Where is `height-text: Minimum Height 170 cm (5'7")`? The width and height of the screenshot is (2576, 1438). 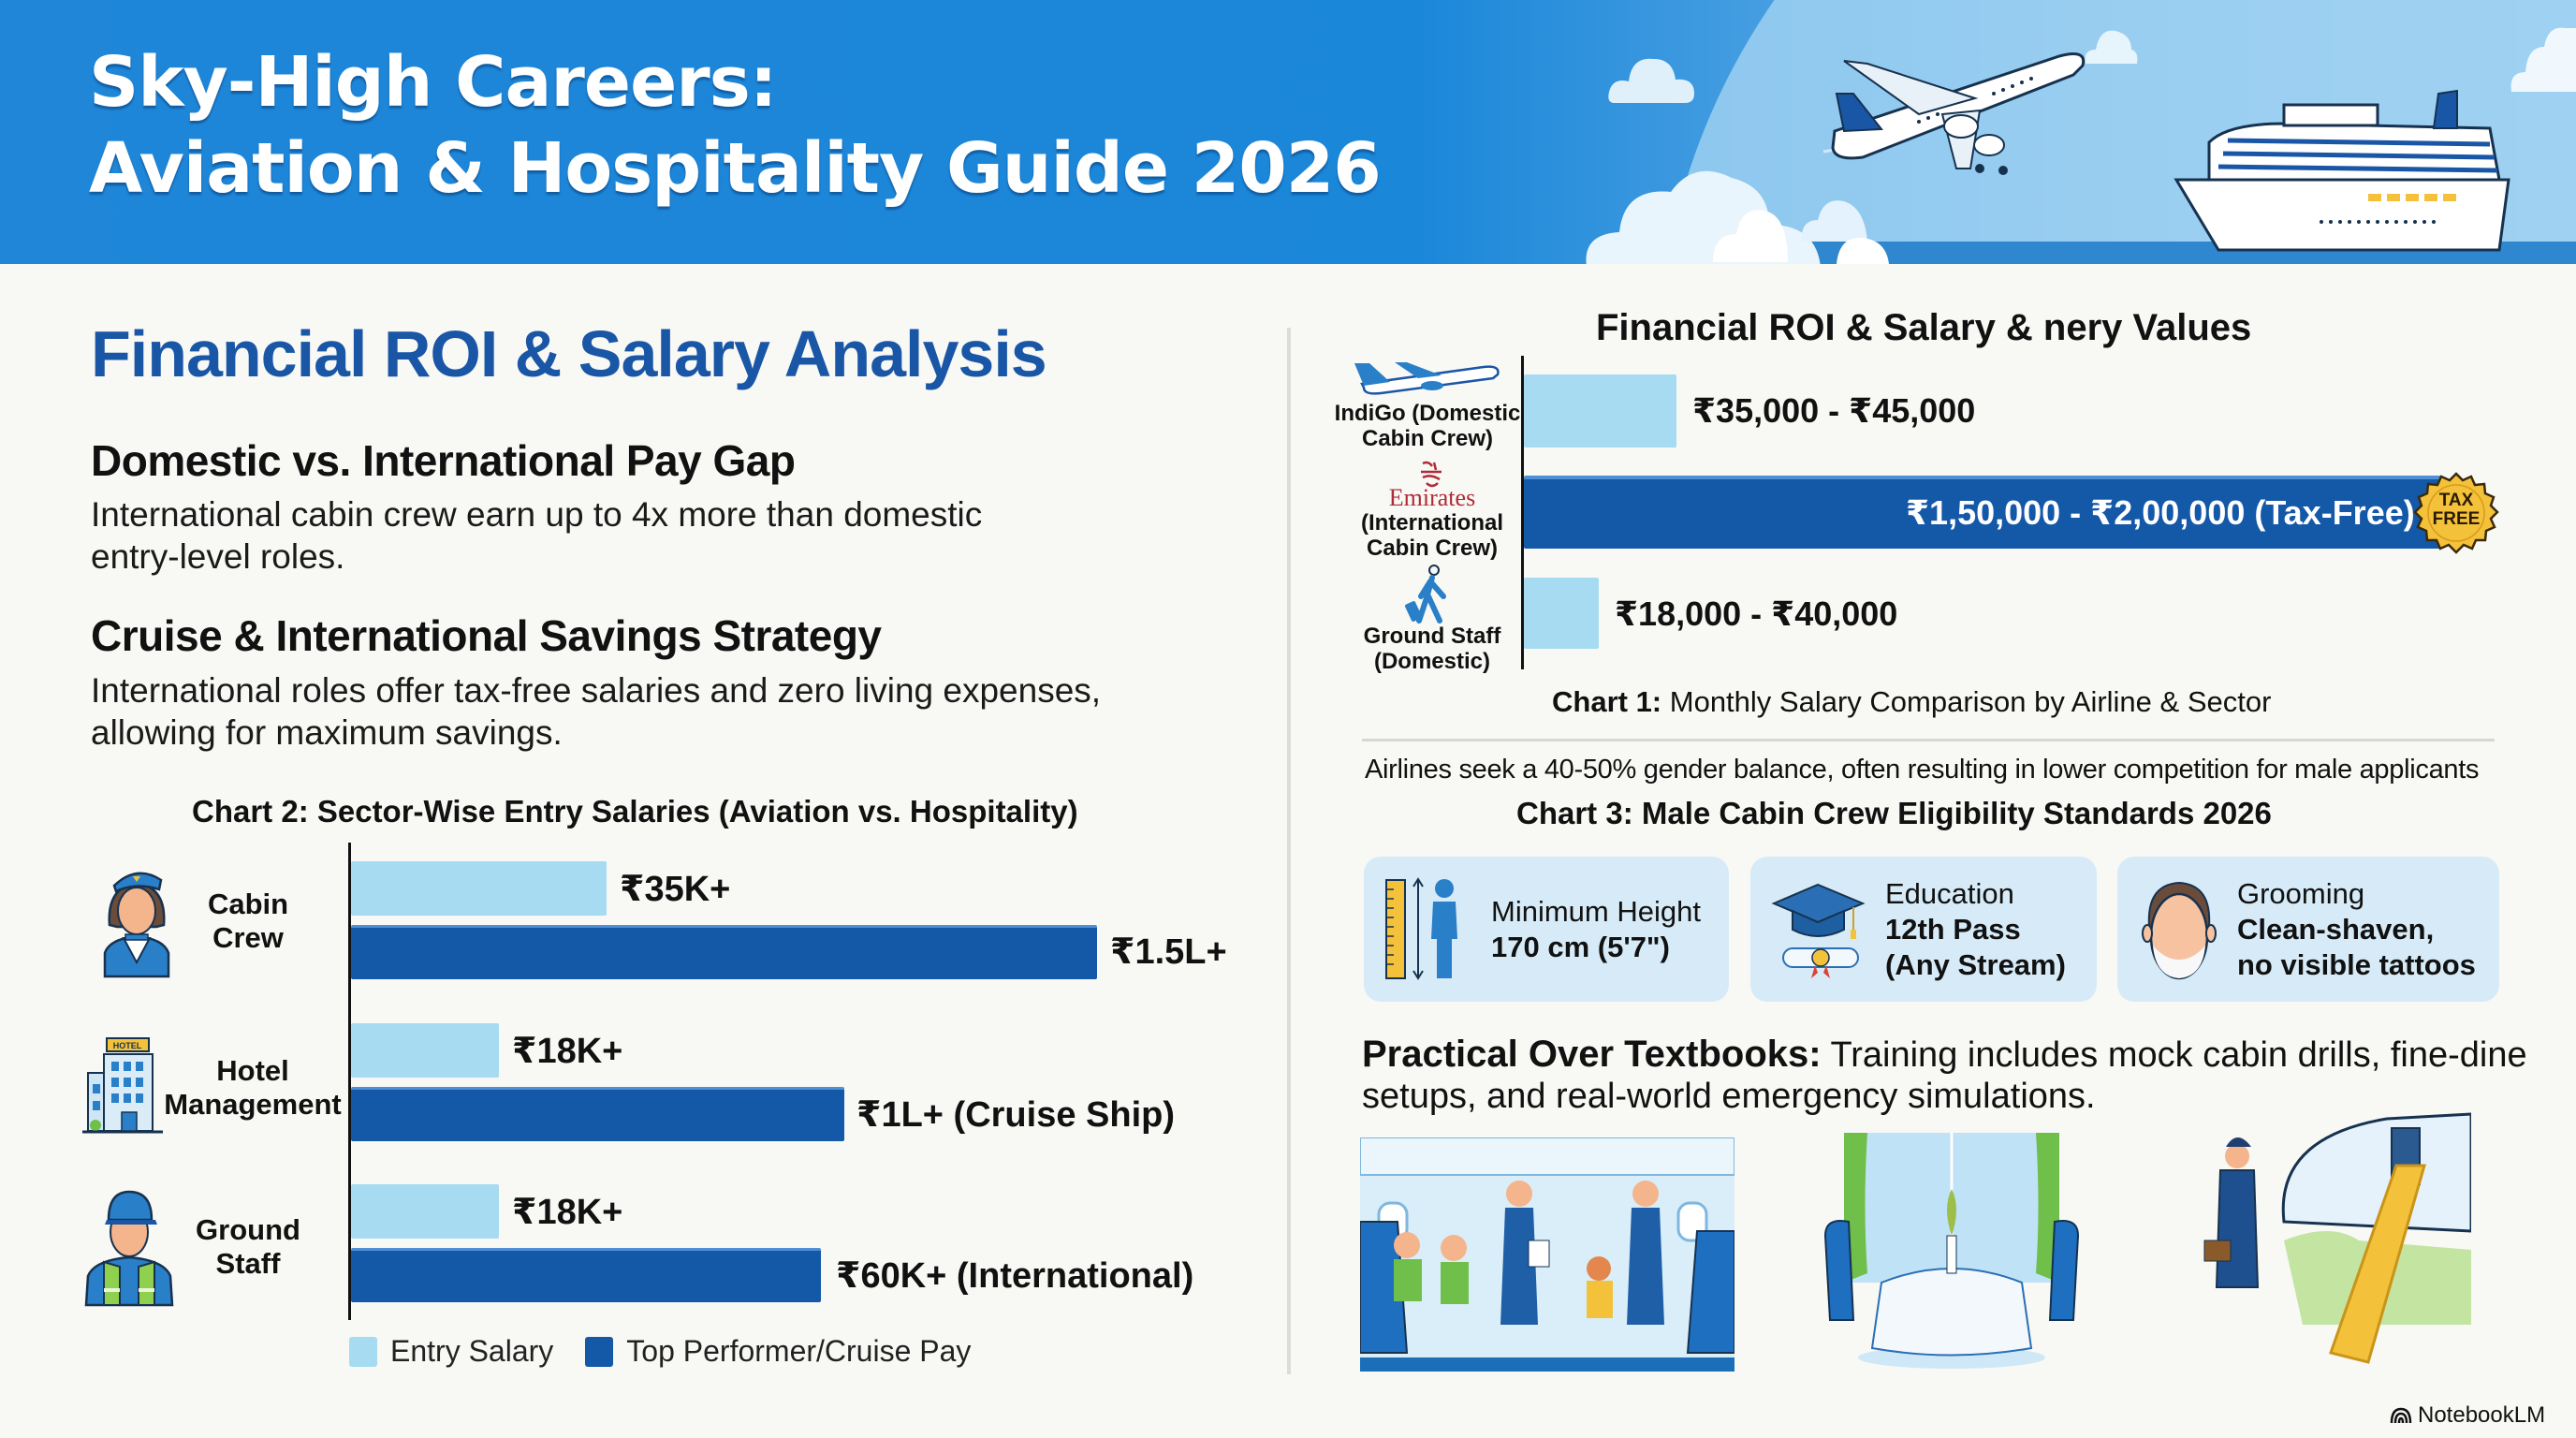
height-text: Minimum Height 170 cm (5'7") is located at coordinates (1596, 929).